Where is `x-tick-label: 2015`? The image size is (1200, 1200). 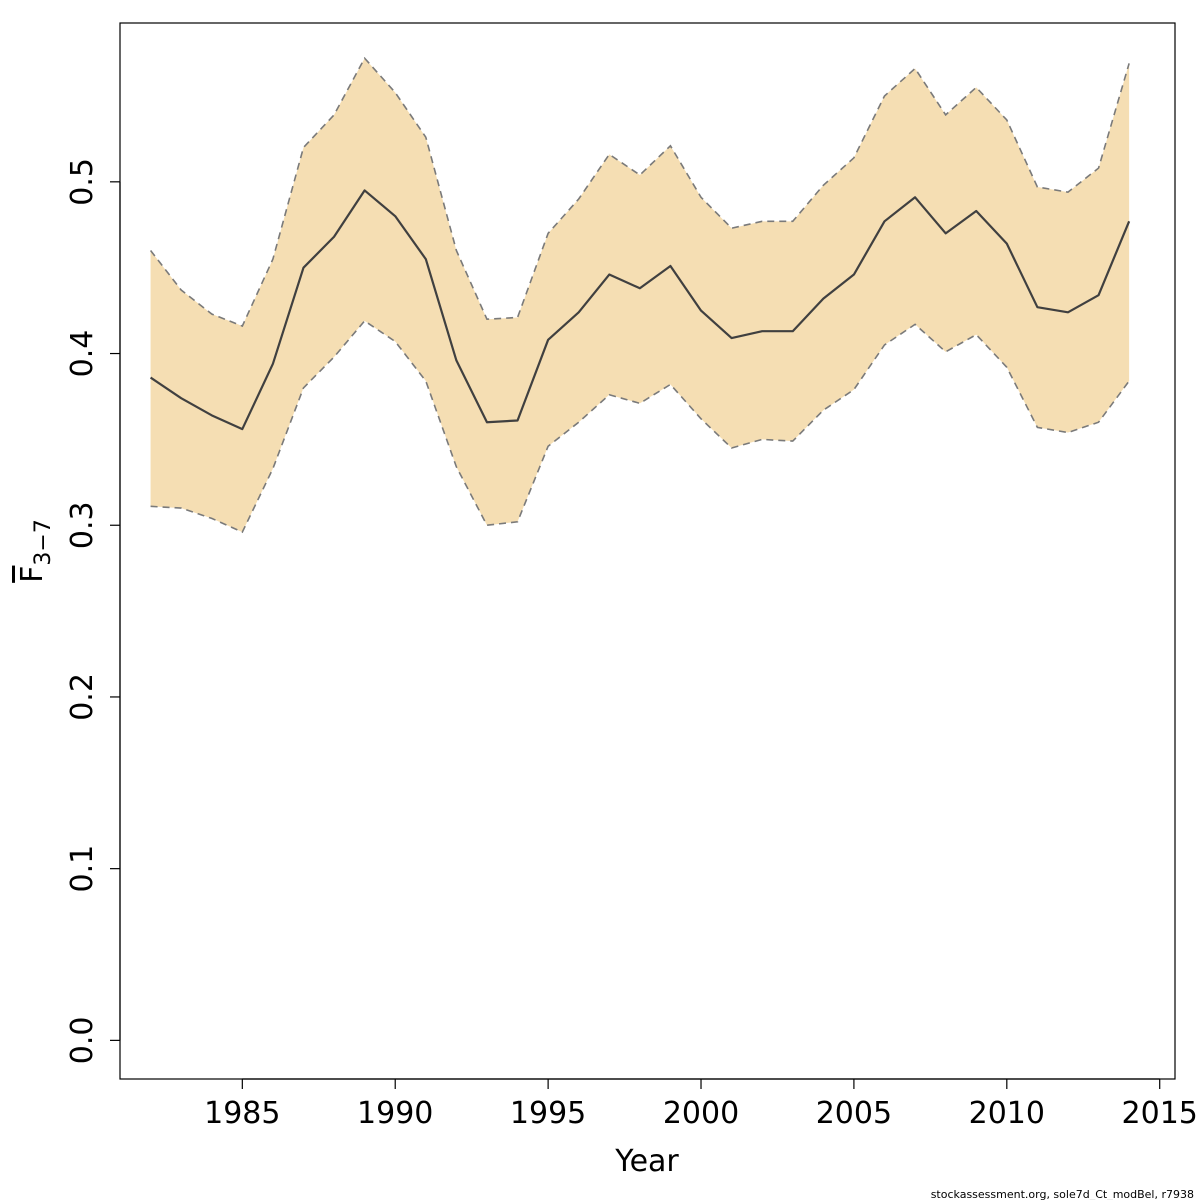 x-tick-label: 2015 is located at coordinates (1160, 1113).